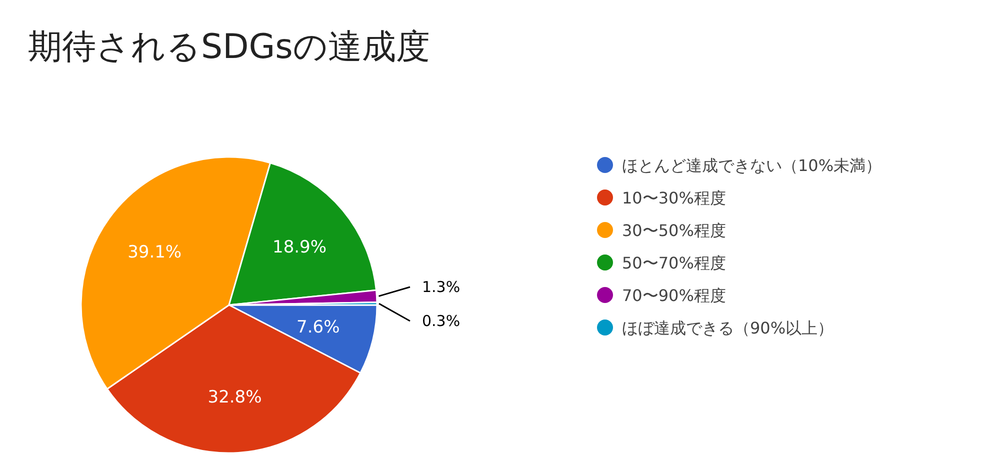 The image size is (1000, 471). What do you see at coordinates (299, 247) in the screenshot?
I see `data-label: 18.9%` at bounding box center [299, 247].